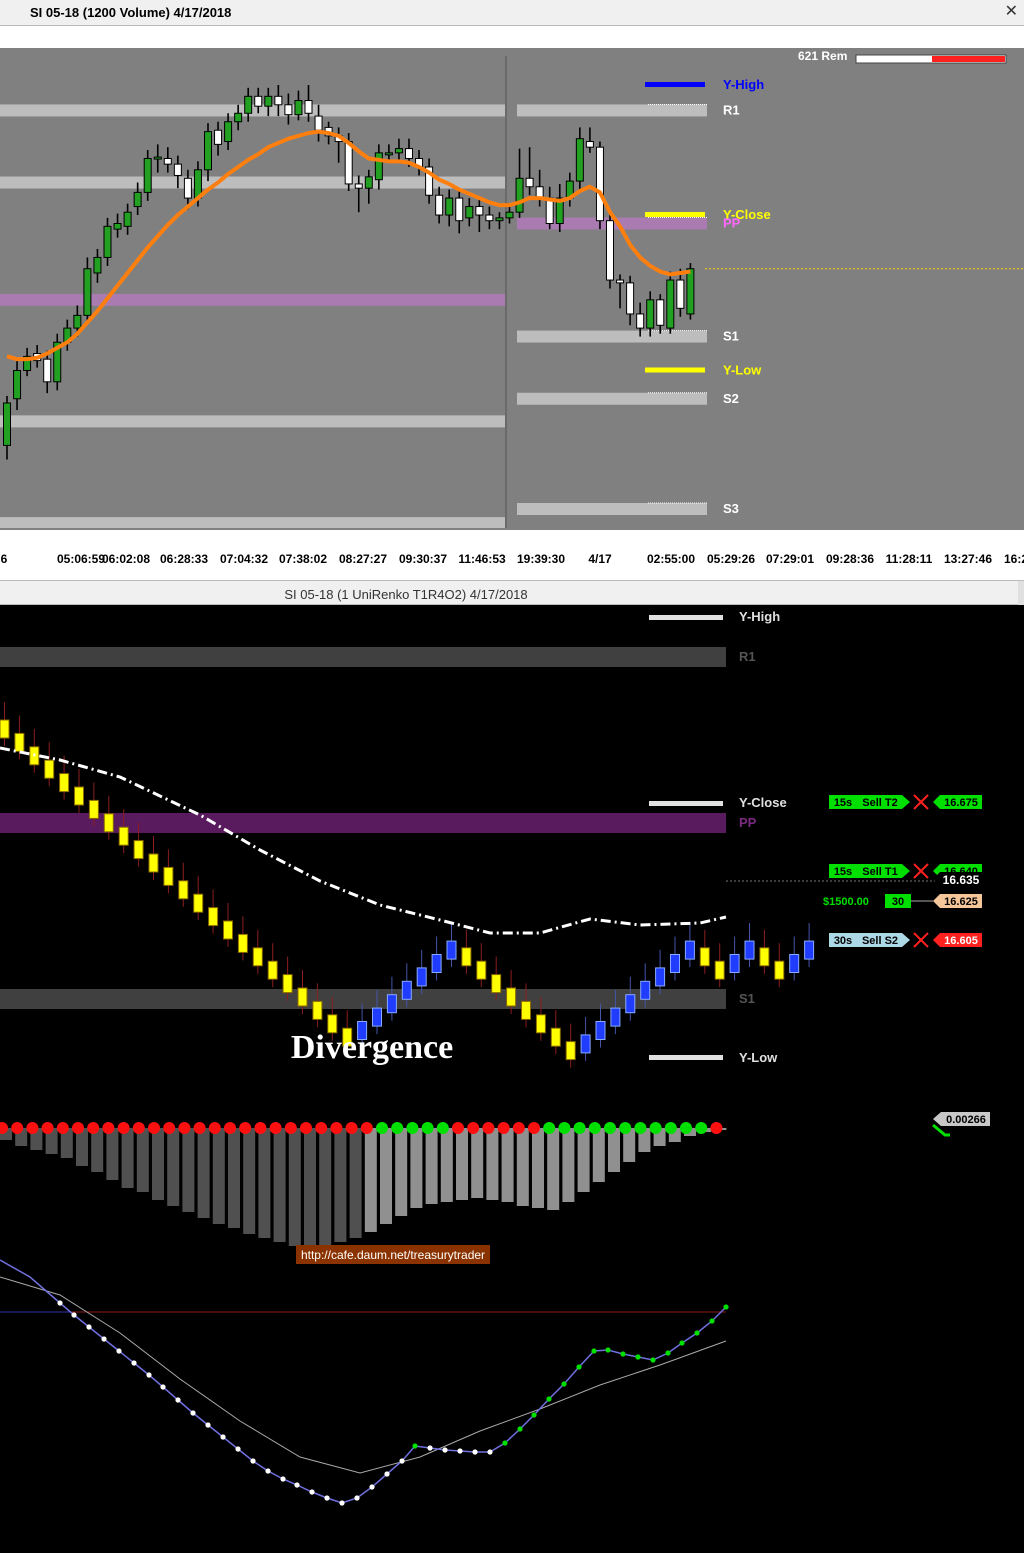 This screenshot has width=1024, height=1553. Describe the element at coordinates (941, 1130) in the screenshot. I see `oscillator-arrow-icon` at that location.